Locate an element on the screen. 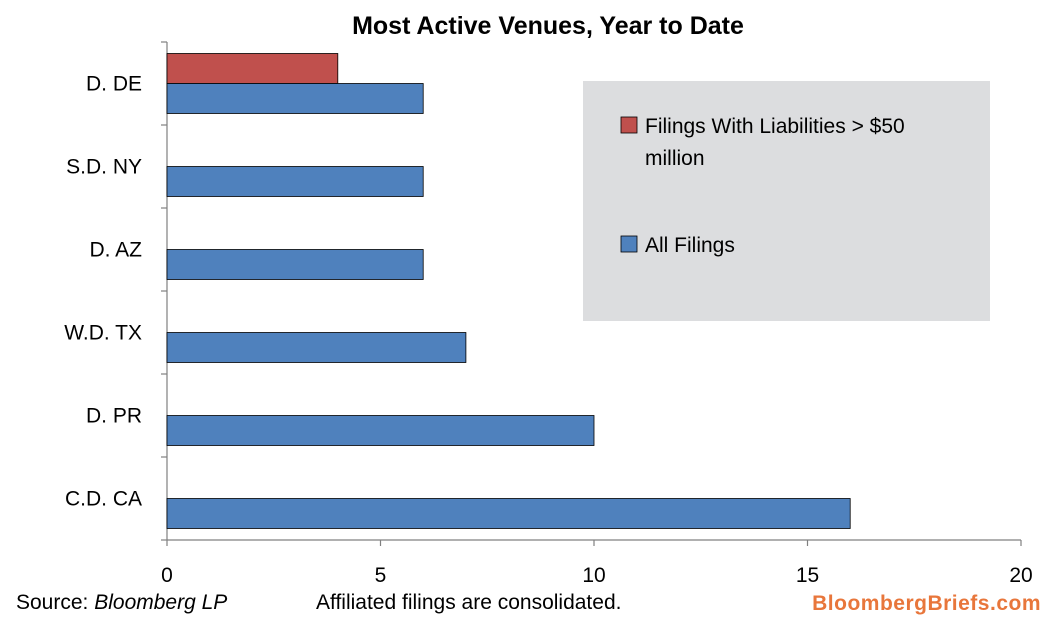 The image size is (1057, 623). legend-label-all-filings: All Filings is located at coordinates (690, 245).